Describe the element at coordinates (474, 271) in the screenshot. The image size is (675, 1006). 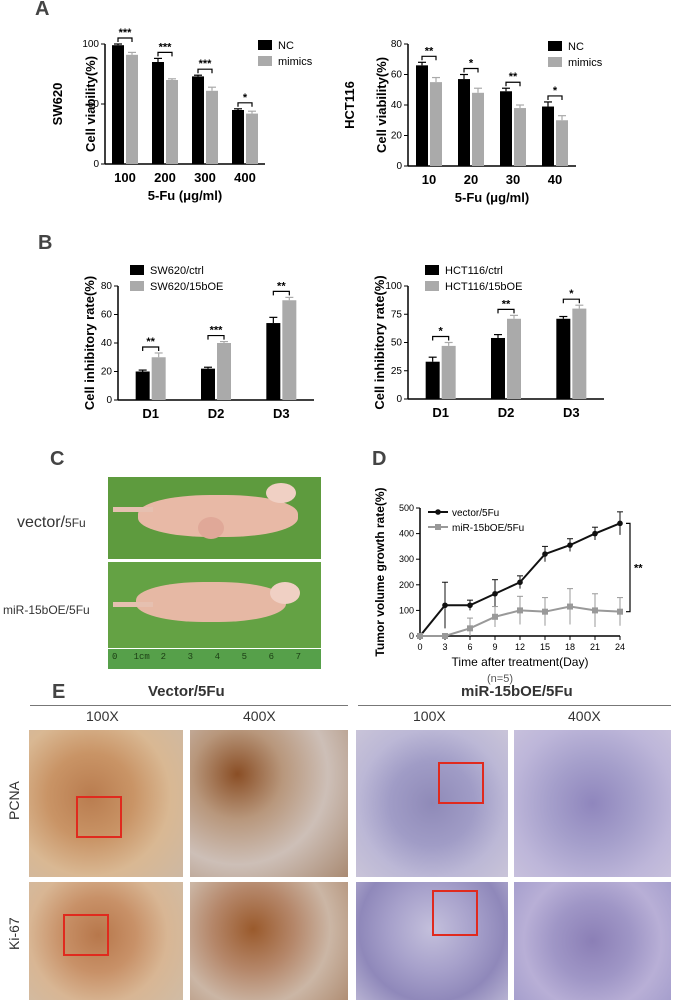
I see `legend-label: HCT116/ctrl` at that location.